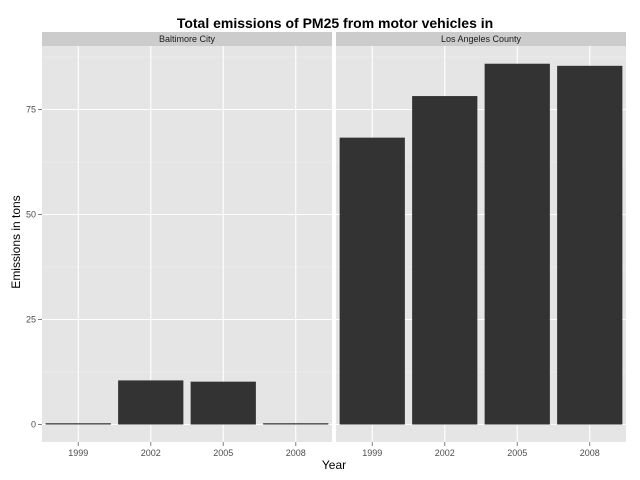  I want to click on y-tick-label: 0, so click(33, 425).